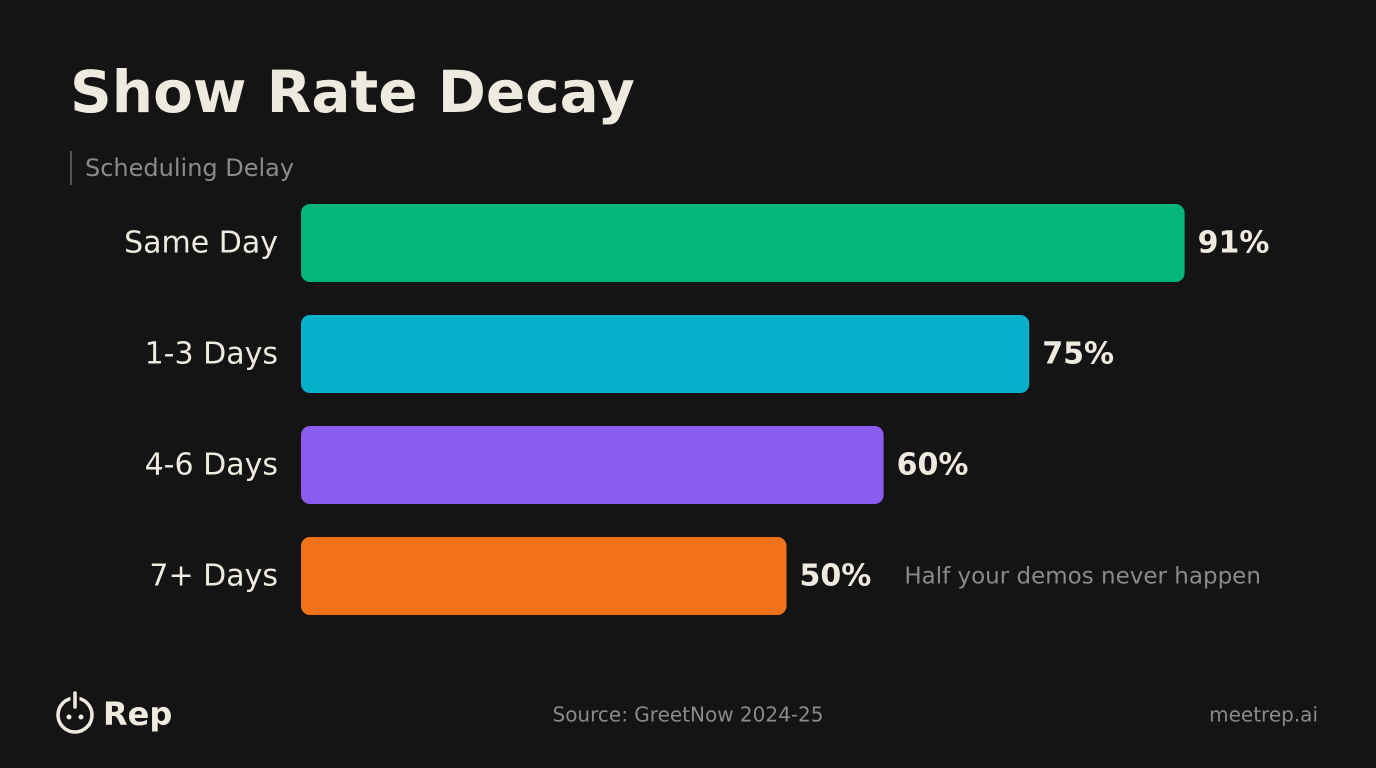 The image size is (1376, 768). What do you see at coordinates (688, 715) in the screenshot?
I see `source: Source: GreetNow 2024-25` at bounding box center [688, 715].